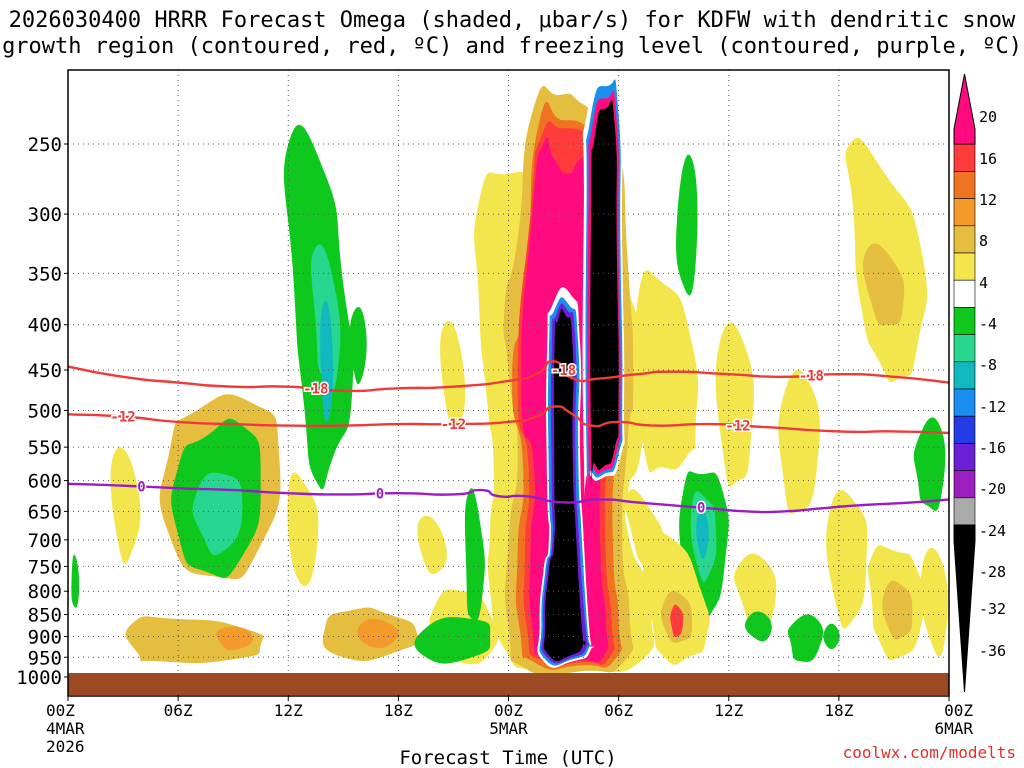  What do you see at coordinates (45, 482) in the screenshot?
I see `y-tick-label: 600` at bounding box center [45, 482].